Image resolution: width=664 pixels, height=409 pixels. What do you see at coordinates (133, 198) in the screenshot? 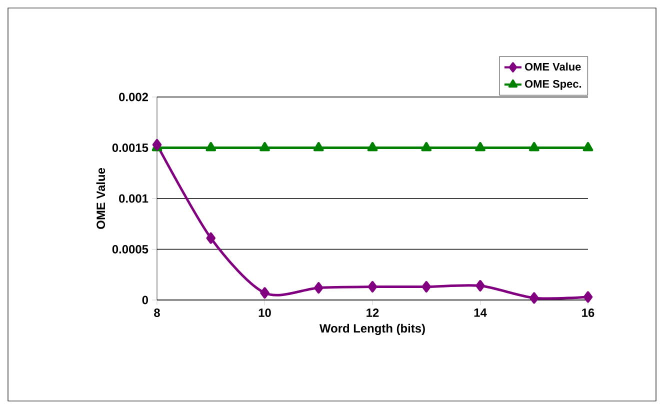
I see `y-tick-label: 0.001` at bounding box center [133, 198].